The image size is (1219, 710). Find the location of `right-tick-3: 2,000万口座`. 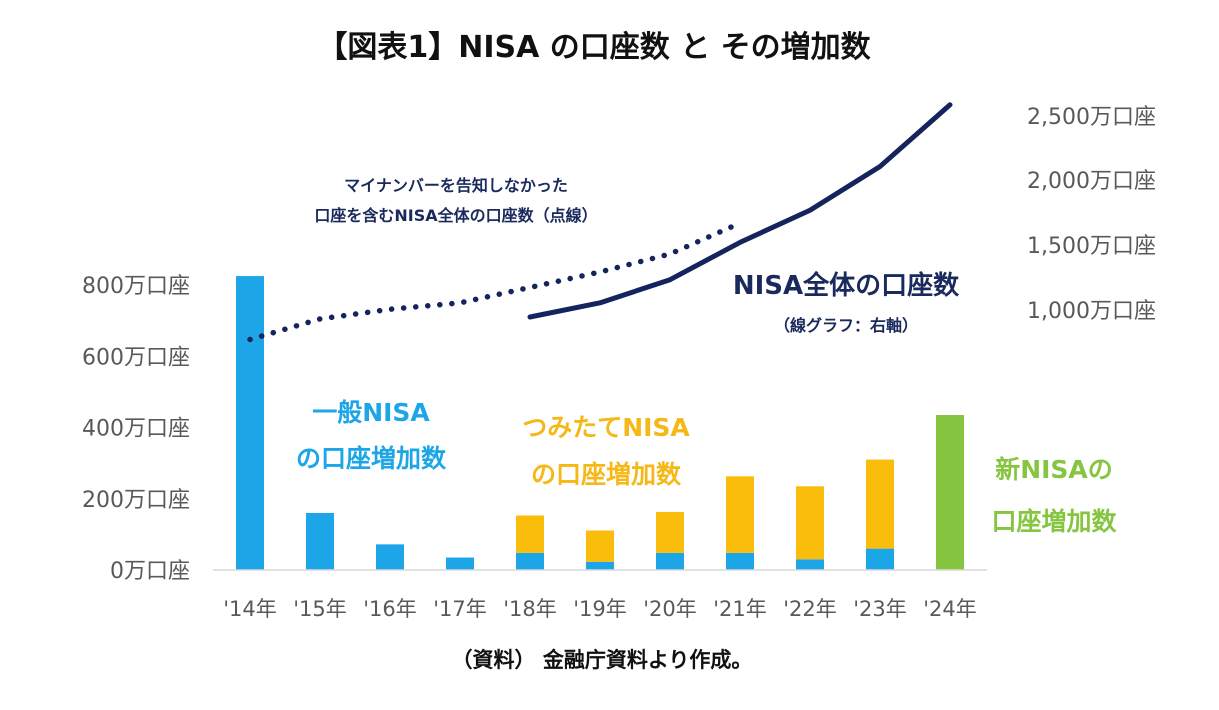

right-tick-3: 2,000万口座 is located at coordinates (1091, 181).